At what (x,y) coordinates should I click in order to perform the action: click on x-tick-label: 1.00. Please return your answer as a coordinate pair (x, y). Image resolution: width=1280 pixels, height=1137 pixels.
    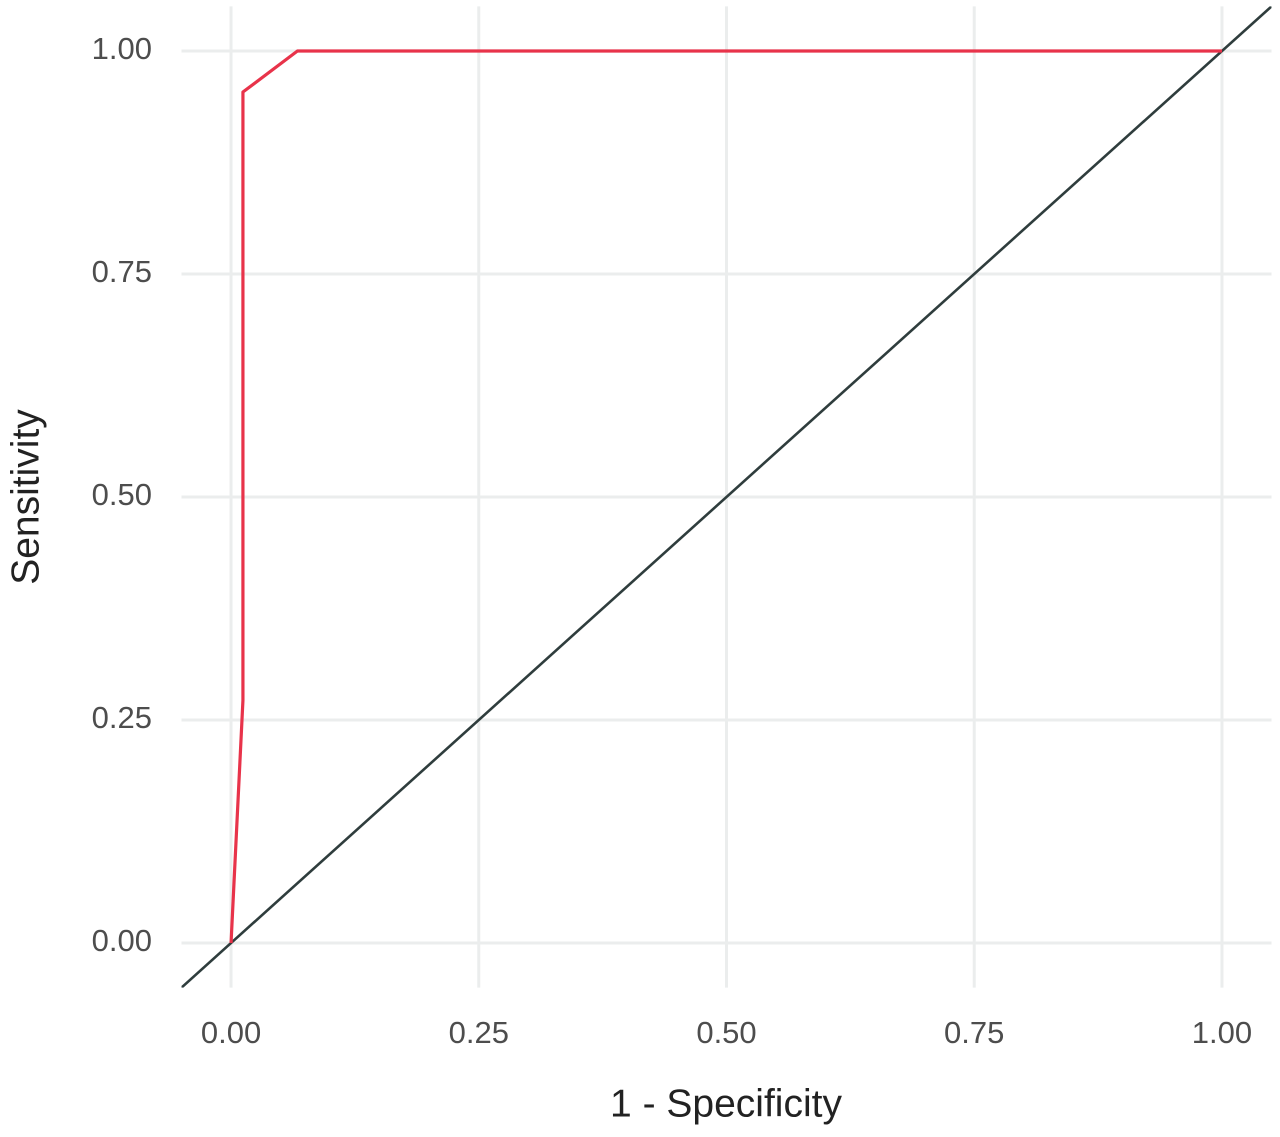
    Looking at the image, I should click on (1222, 1032).